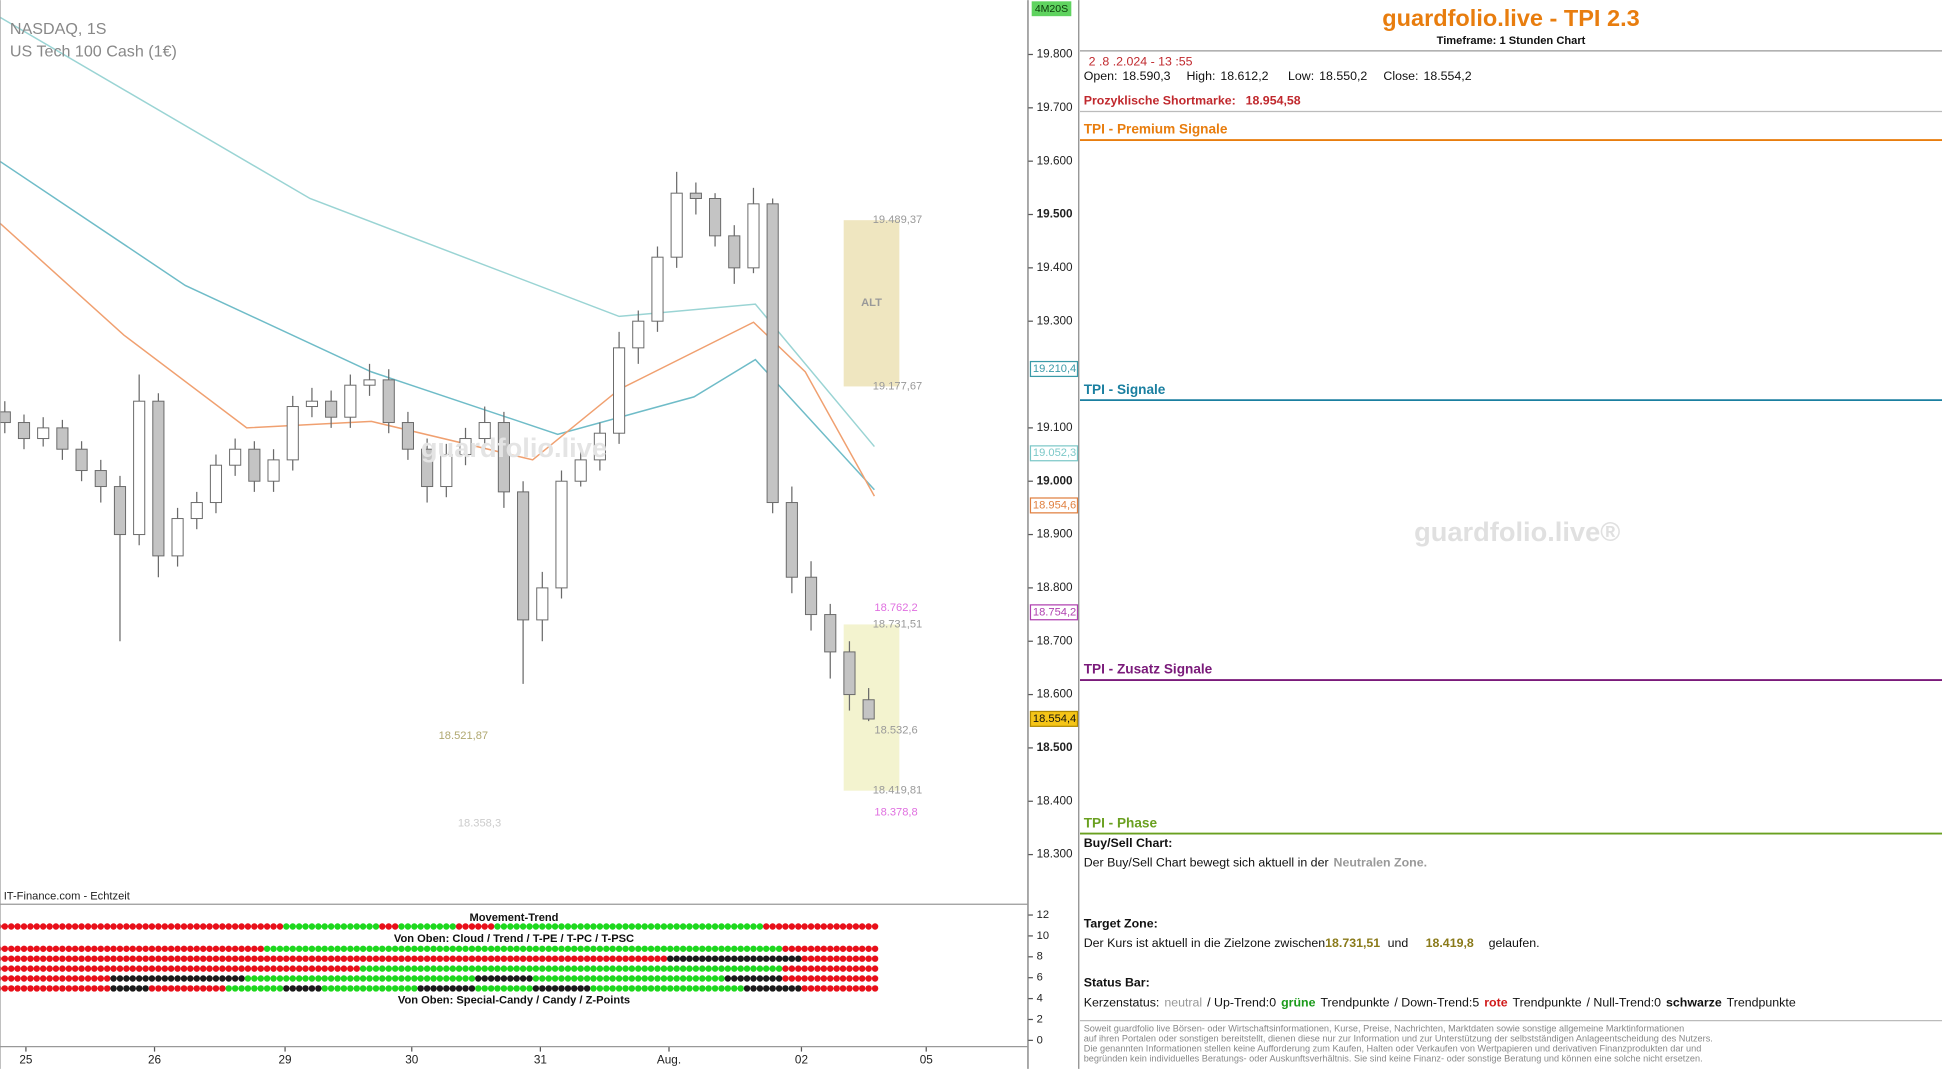  What do you see at coordinates (1241, 1003) in the screenshot?
I see `status-part: / Up-Trend:0` at bounding box center [1241, 1003].